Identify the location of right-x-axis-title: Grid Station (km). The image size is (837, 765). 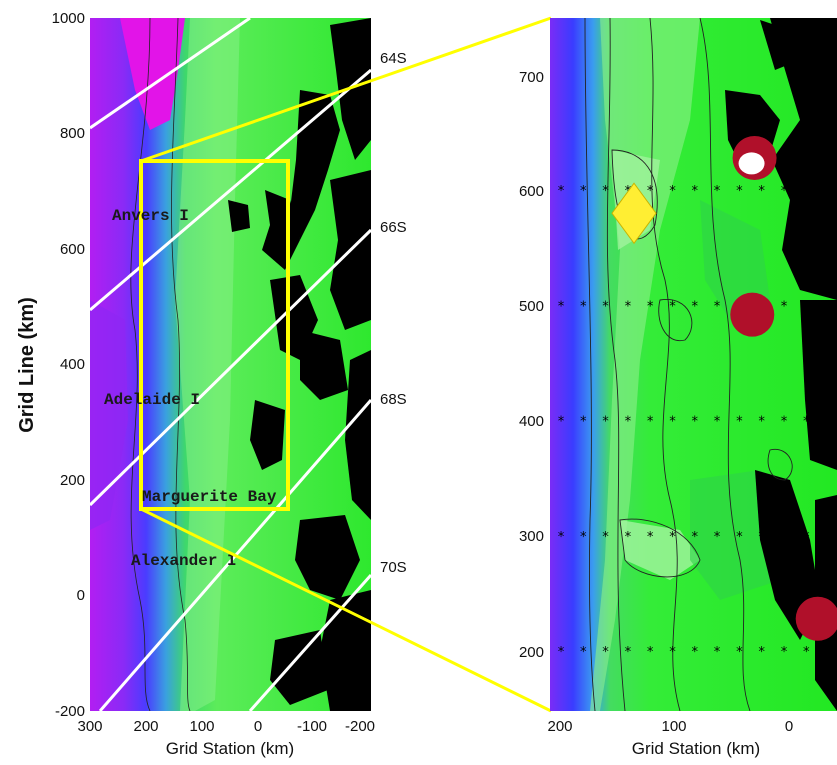
(696, 748).